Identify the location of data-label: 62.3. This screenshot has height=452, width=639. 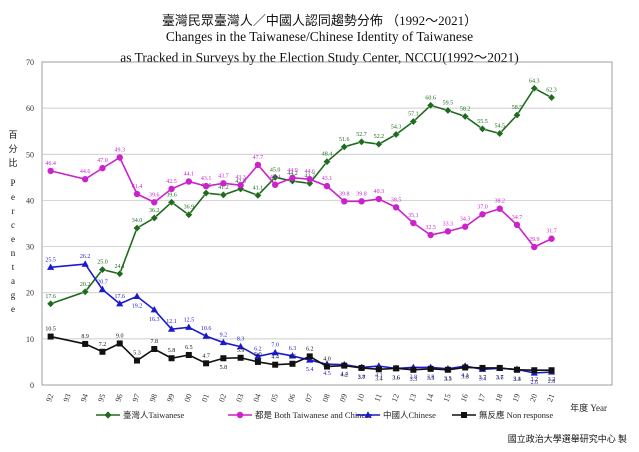
(551, 91).